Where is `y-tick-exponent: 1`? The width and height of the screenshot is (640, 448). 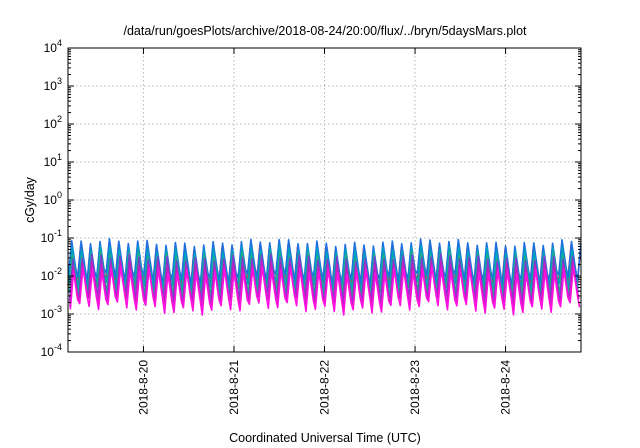 y-tick-exponent: 1 is located at coordinates (59, 157).